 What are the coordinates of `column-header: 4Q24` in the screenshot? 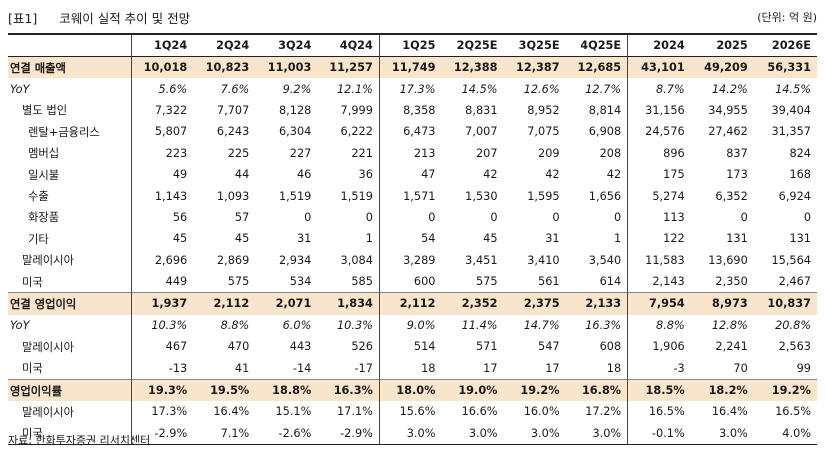 It's located at (348, 45).